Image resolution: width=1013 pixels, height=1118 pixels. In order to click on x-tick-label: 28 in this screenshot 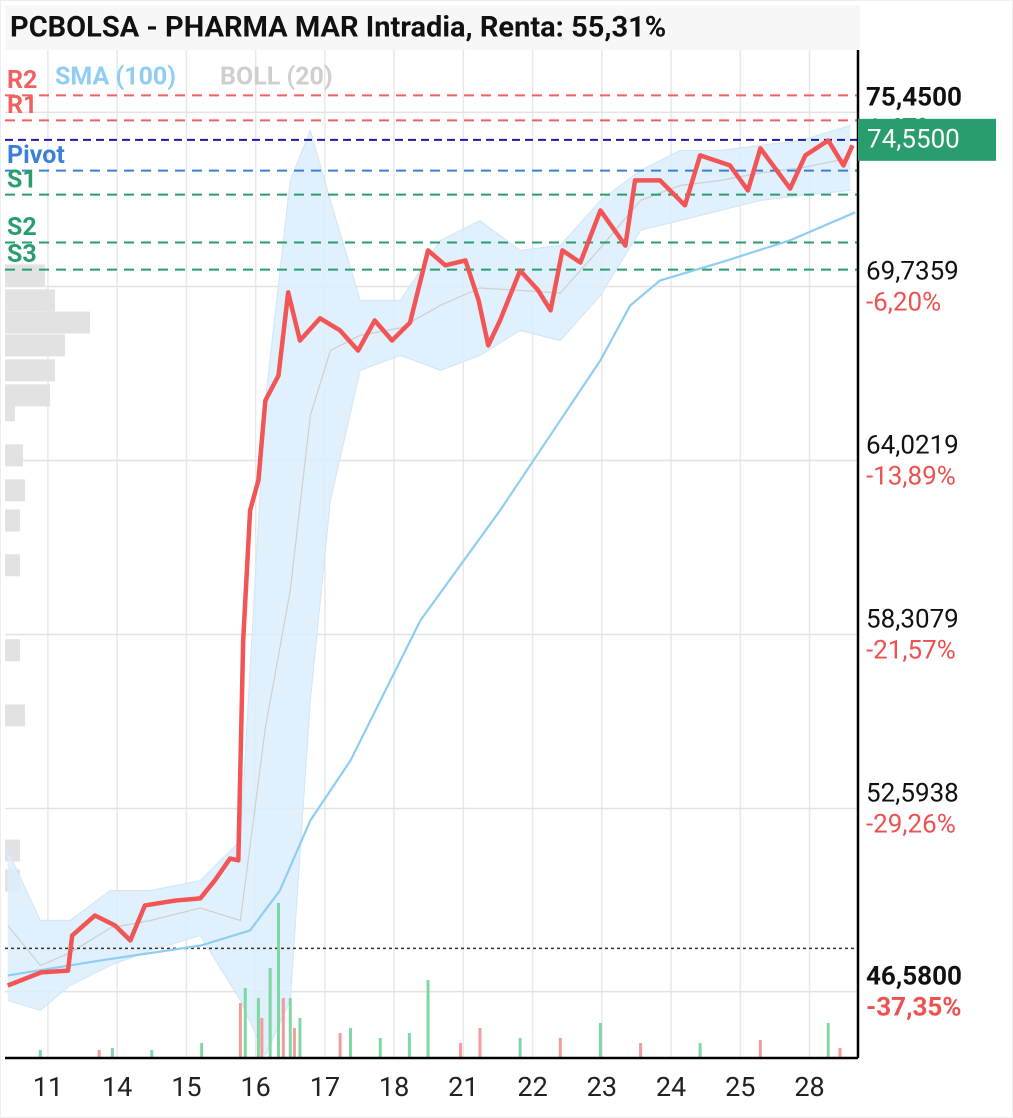, I will do `click(809, 1087)`.